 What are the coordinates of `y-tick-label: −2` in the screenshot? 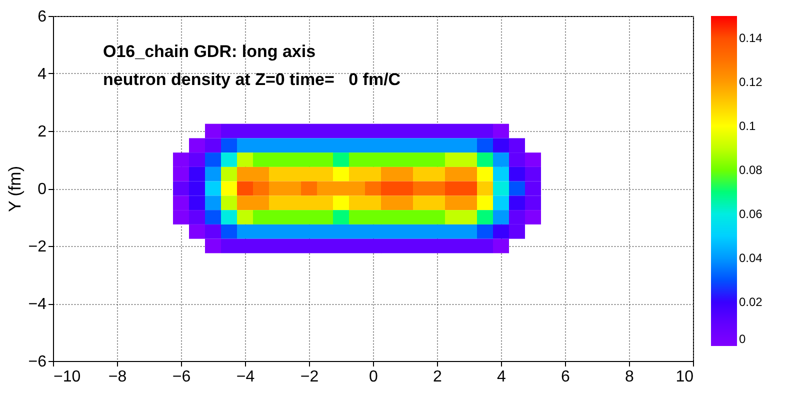 It's located at (37, 247).